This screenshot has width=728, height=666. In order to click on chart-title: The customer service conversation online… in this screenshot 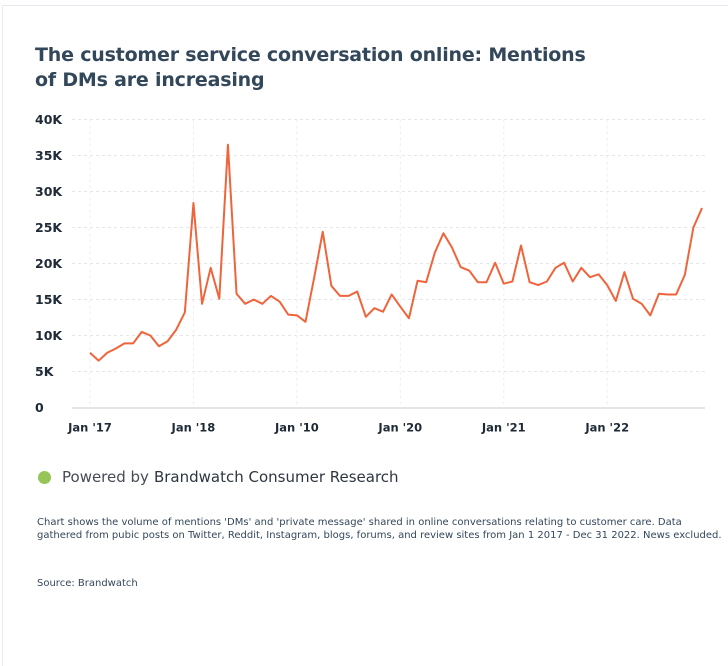, I will do `click(310, 67)`.